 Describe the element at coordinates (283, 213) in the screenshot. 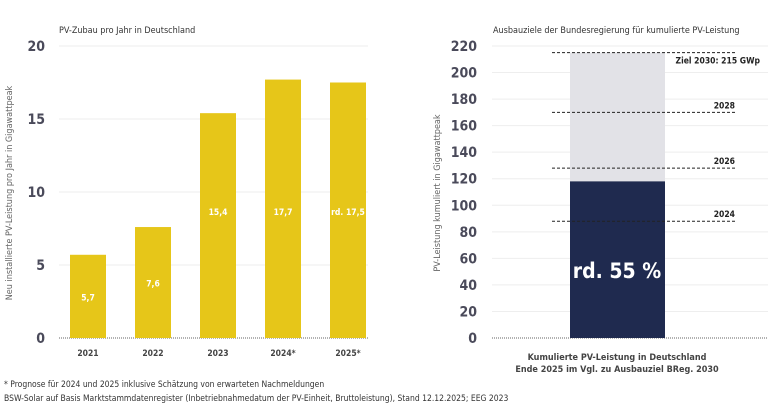

I see `data-label: 17,7` at that location.